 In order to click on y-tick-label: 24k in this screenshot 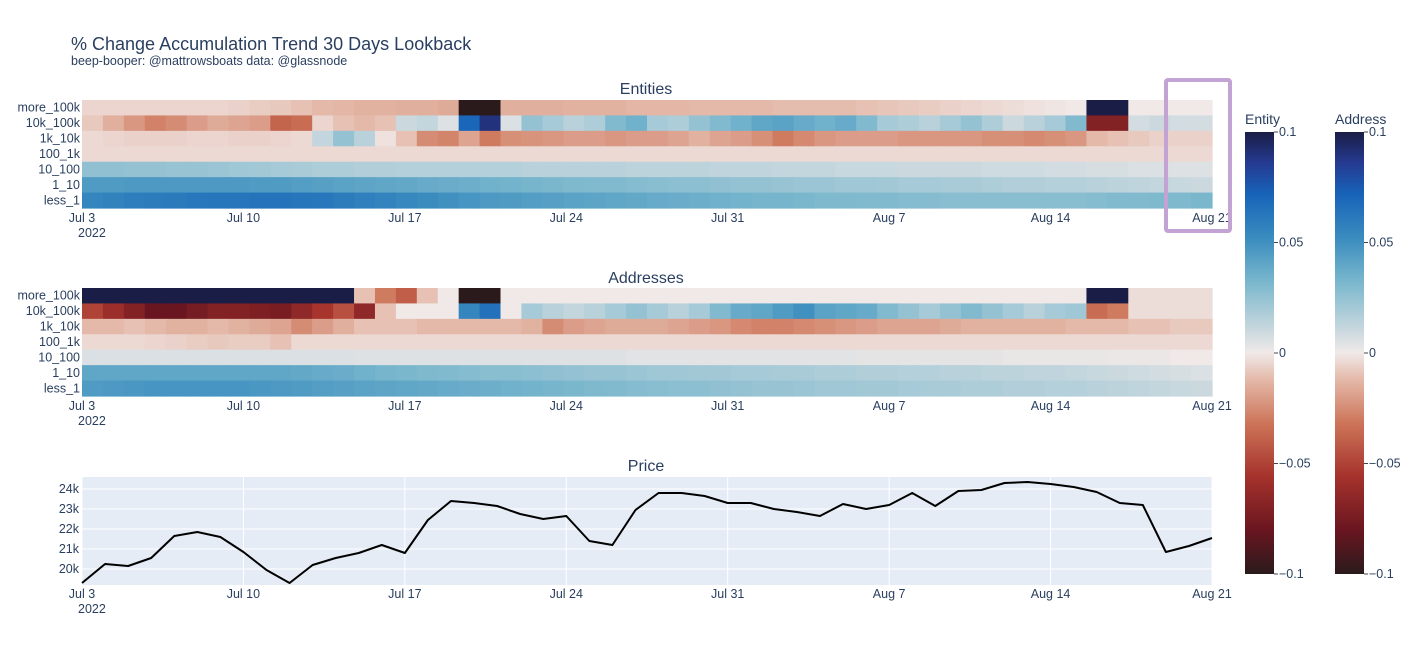, I will do `click(69, 489)`.